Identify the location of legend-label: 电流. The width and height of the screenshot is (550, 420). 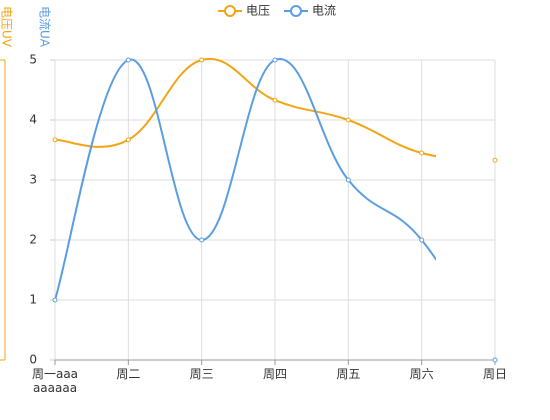
(324, 11).